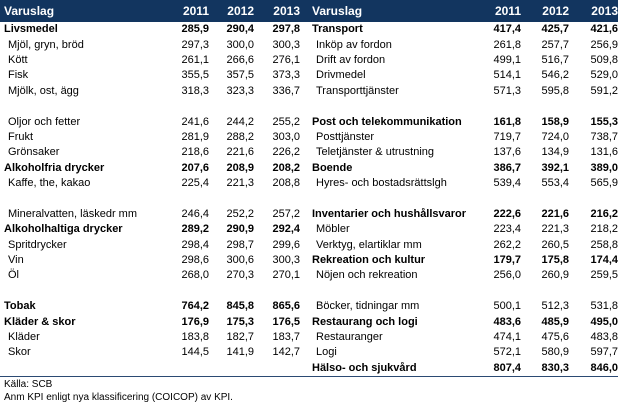 Image resolution: width=618 pixels, height=409 pixels. Describe the element at coordinates (604, 183) in the screenshot. I see `value-2013: 565,9` at that location.